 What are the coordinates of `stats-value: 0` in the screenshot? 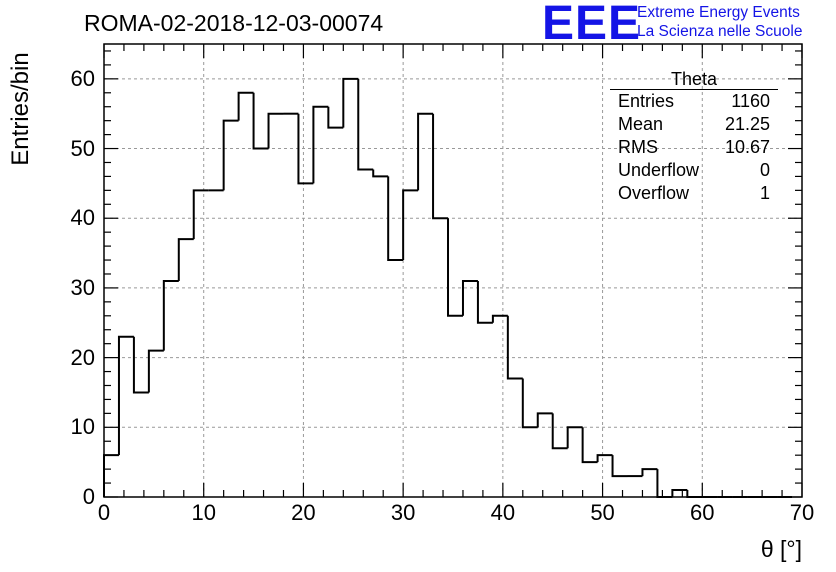 It's located at (764, 170).